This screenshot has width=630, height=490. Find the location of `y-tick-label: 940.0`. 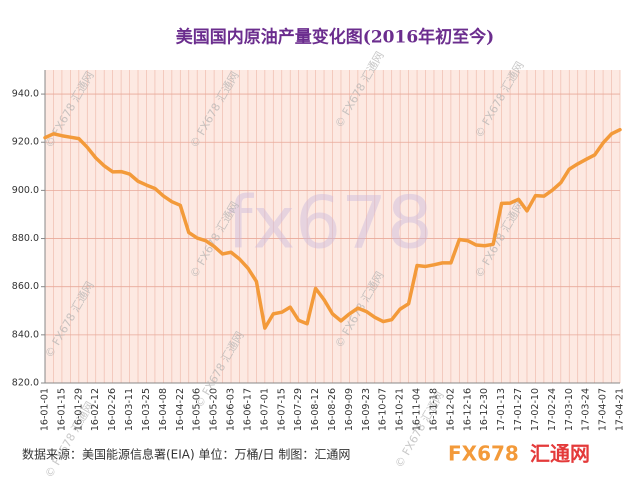

y-tick-label: 940.0 is located at coordinates (25, 94).